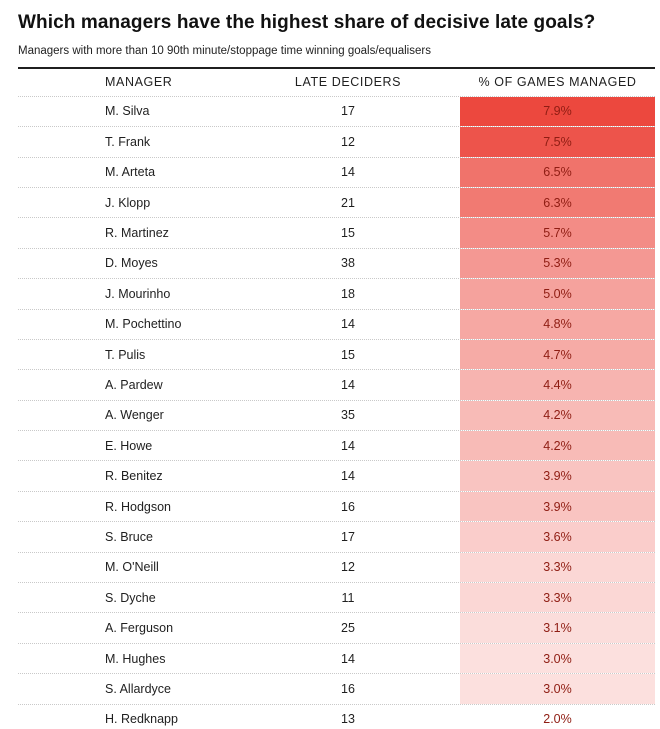 The width and height of the screenshot is (660, 729). I want to click on pct-games-cell: 4.7%, so click(557, 354).